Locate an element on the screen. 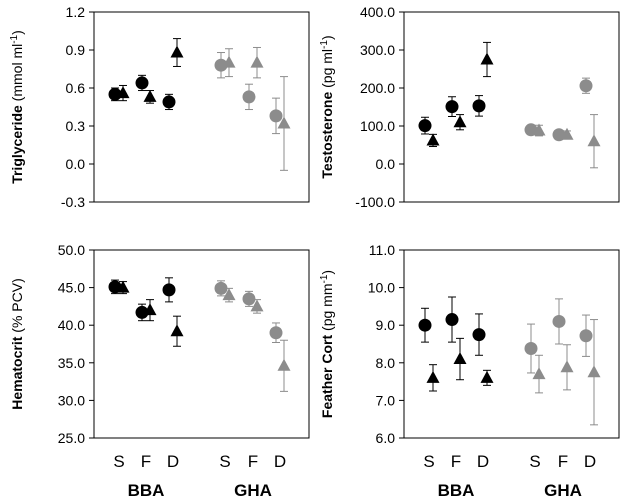 The image size is (625, 501). y-tick-label: 7.0 is located at coordinates (386, 400).